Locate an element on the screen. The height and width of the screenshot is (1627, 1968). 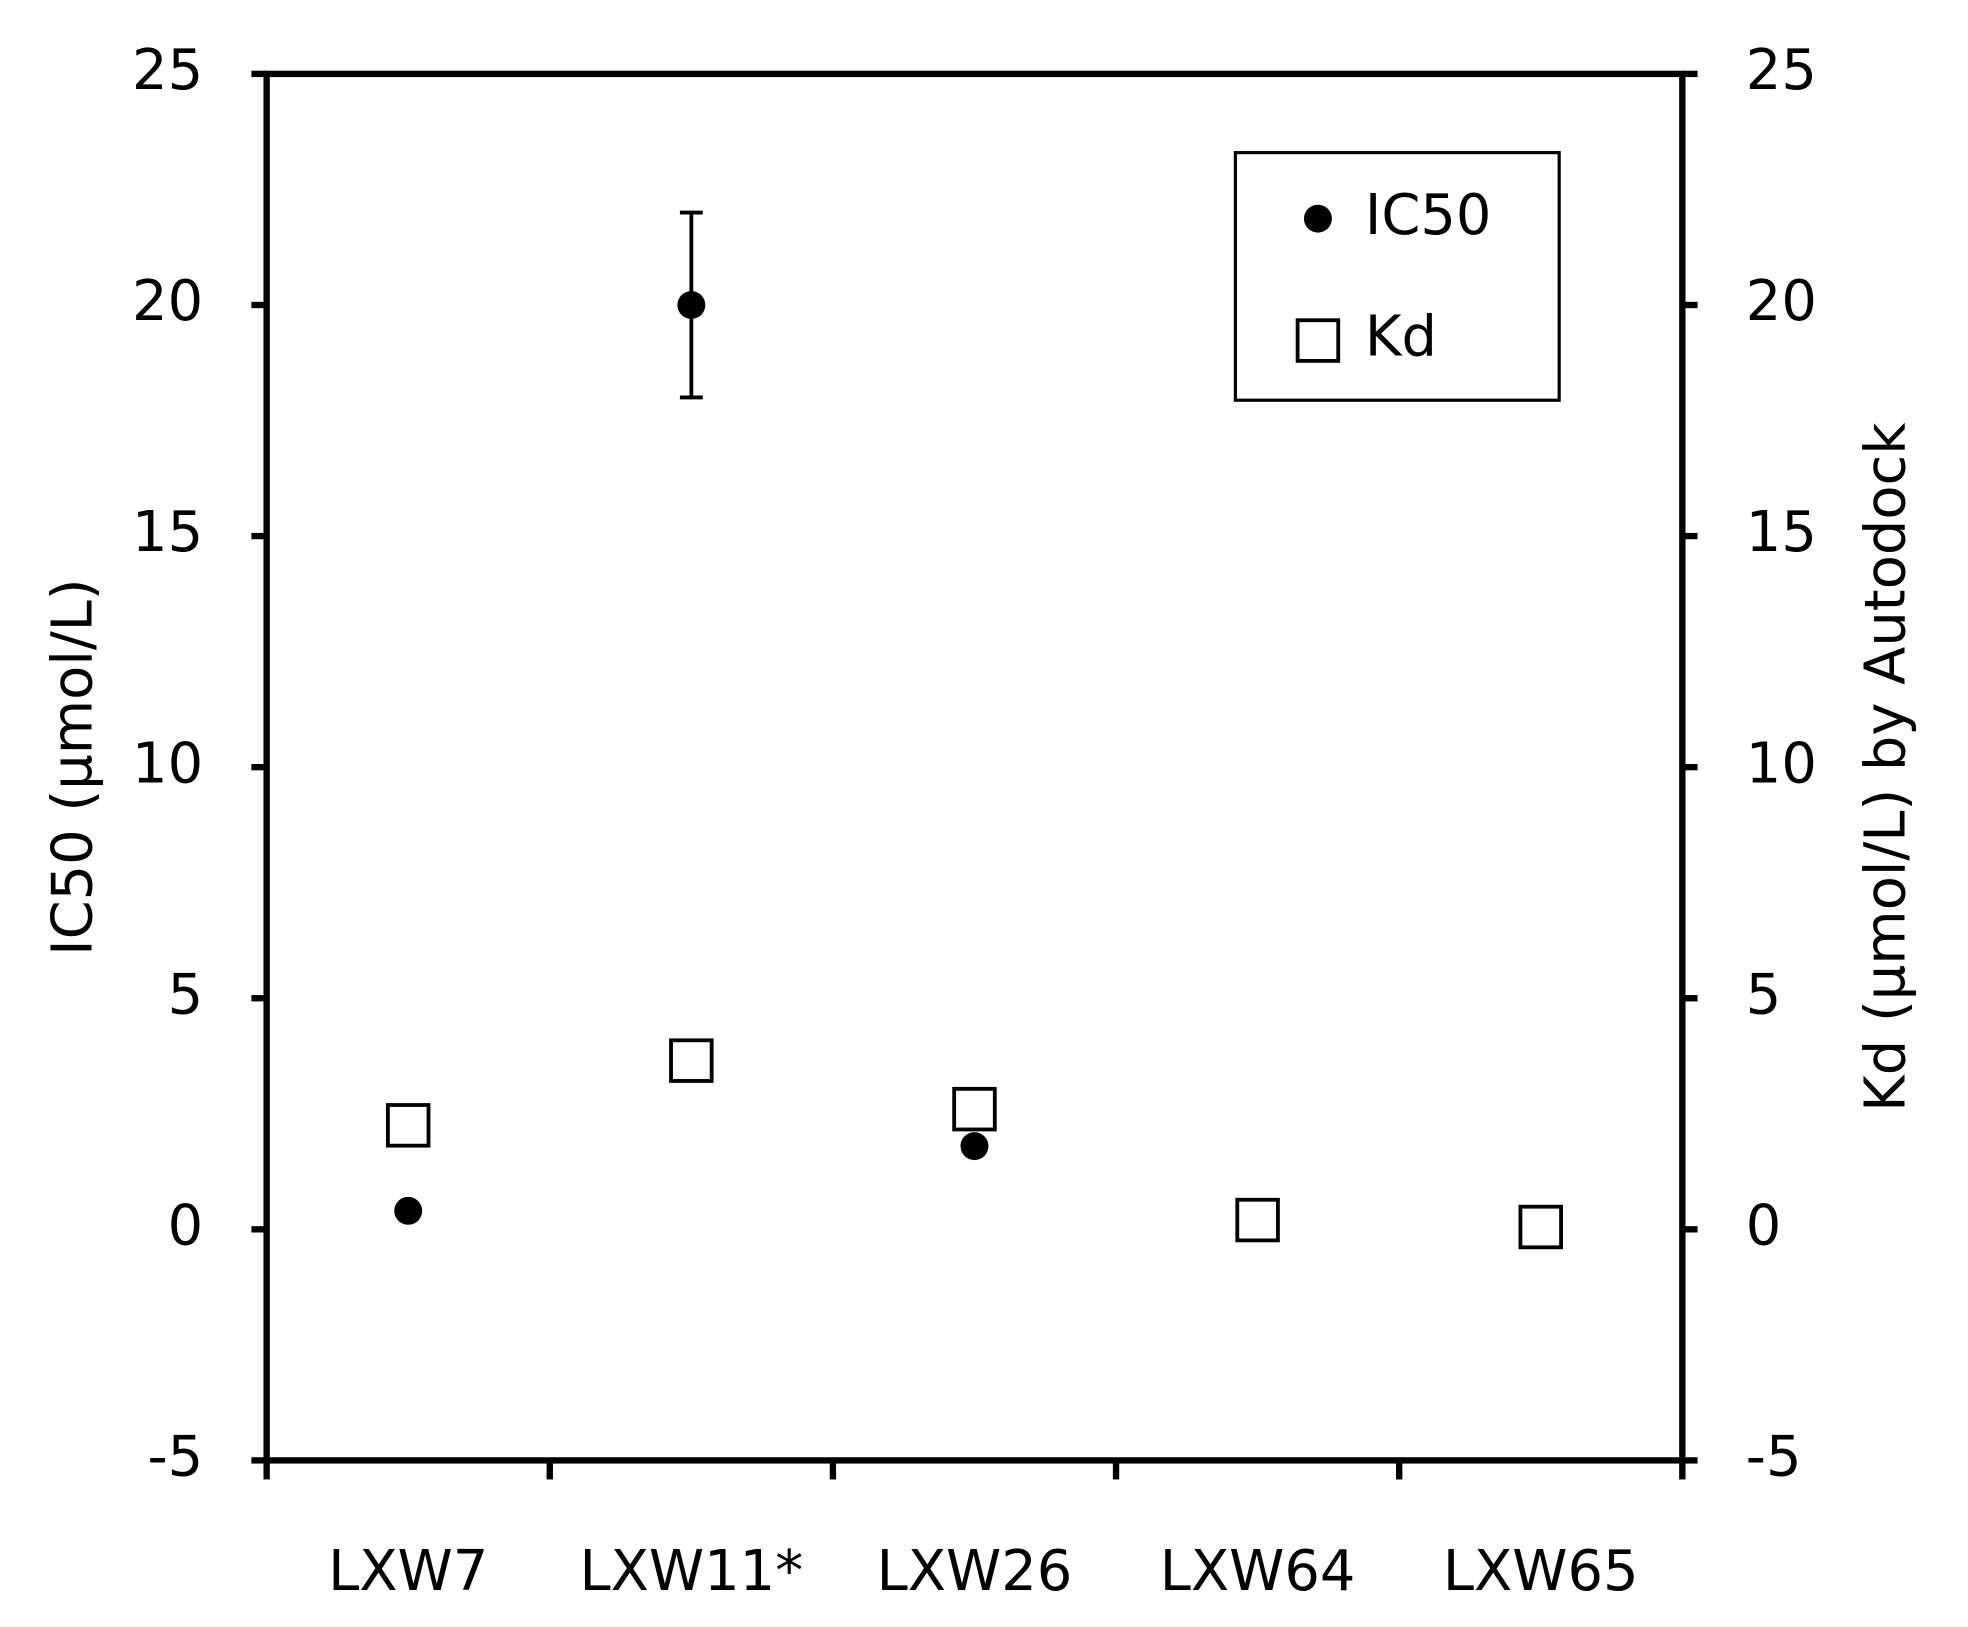
y2-tick-label: 15 is located at coordinates (1781, 532).